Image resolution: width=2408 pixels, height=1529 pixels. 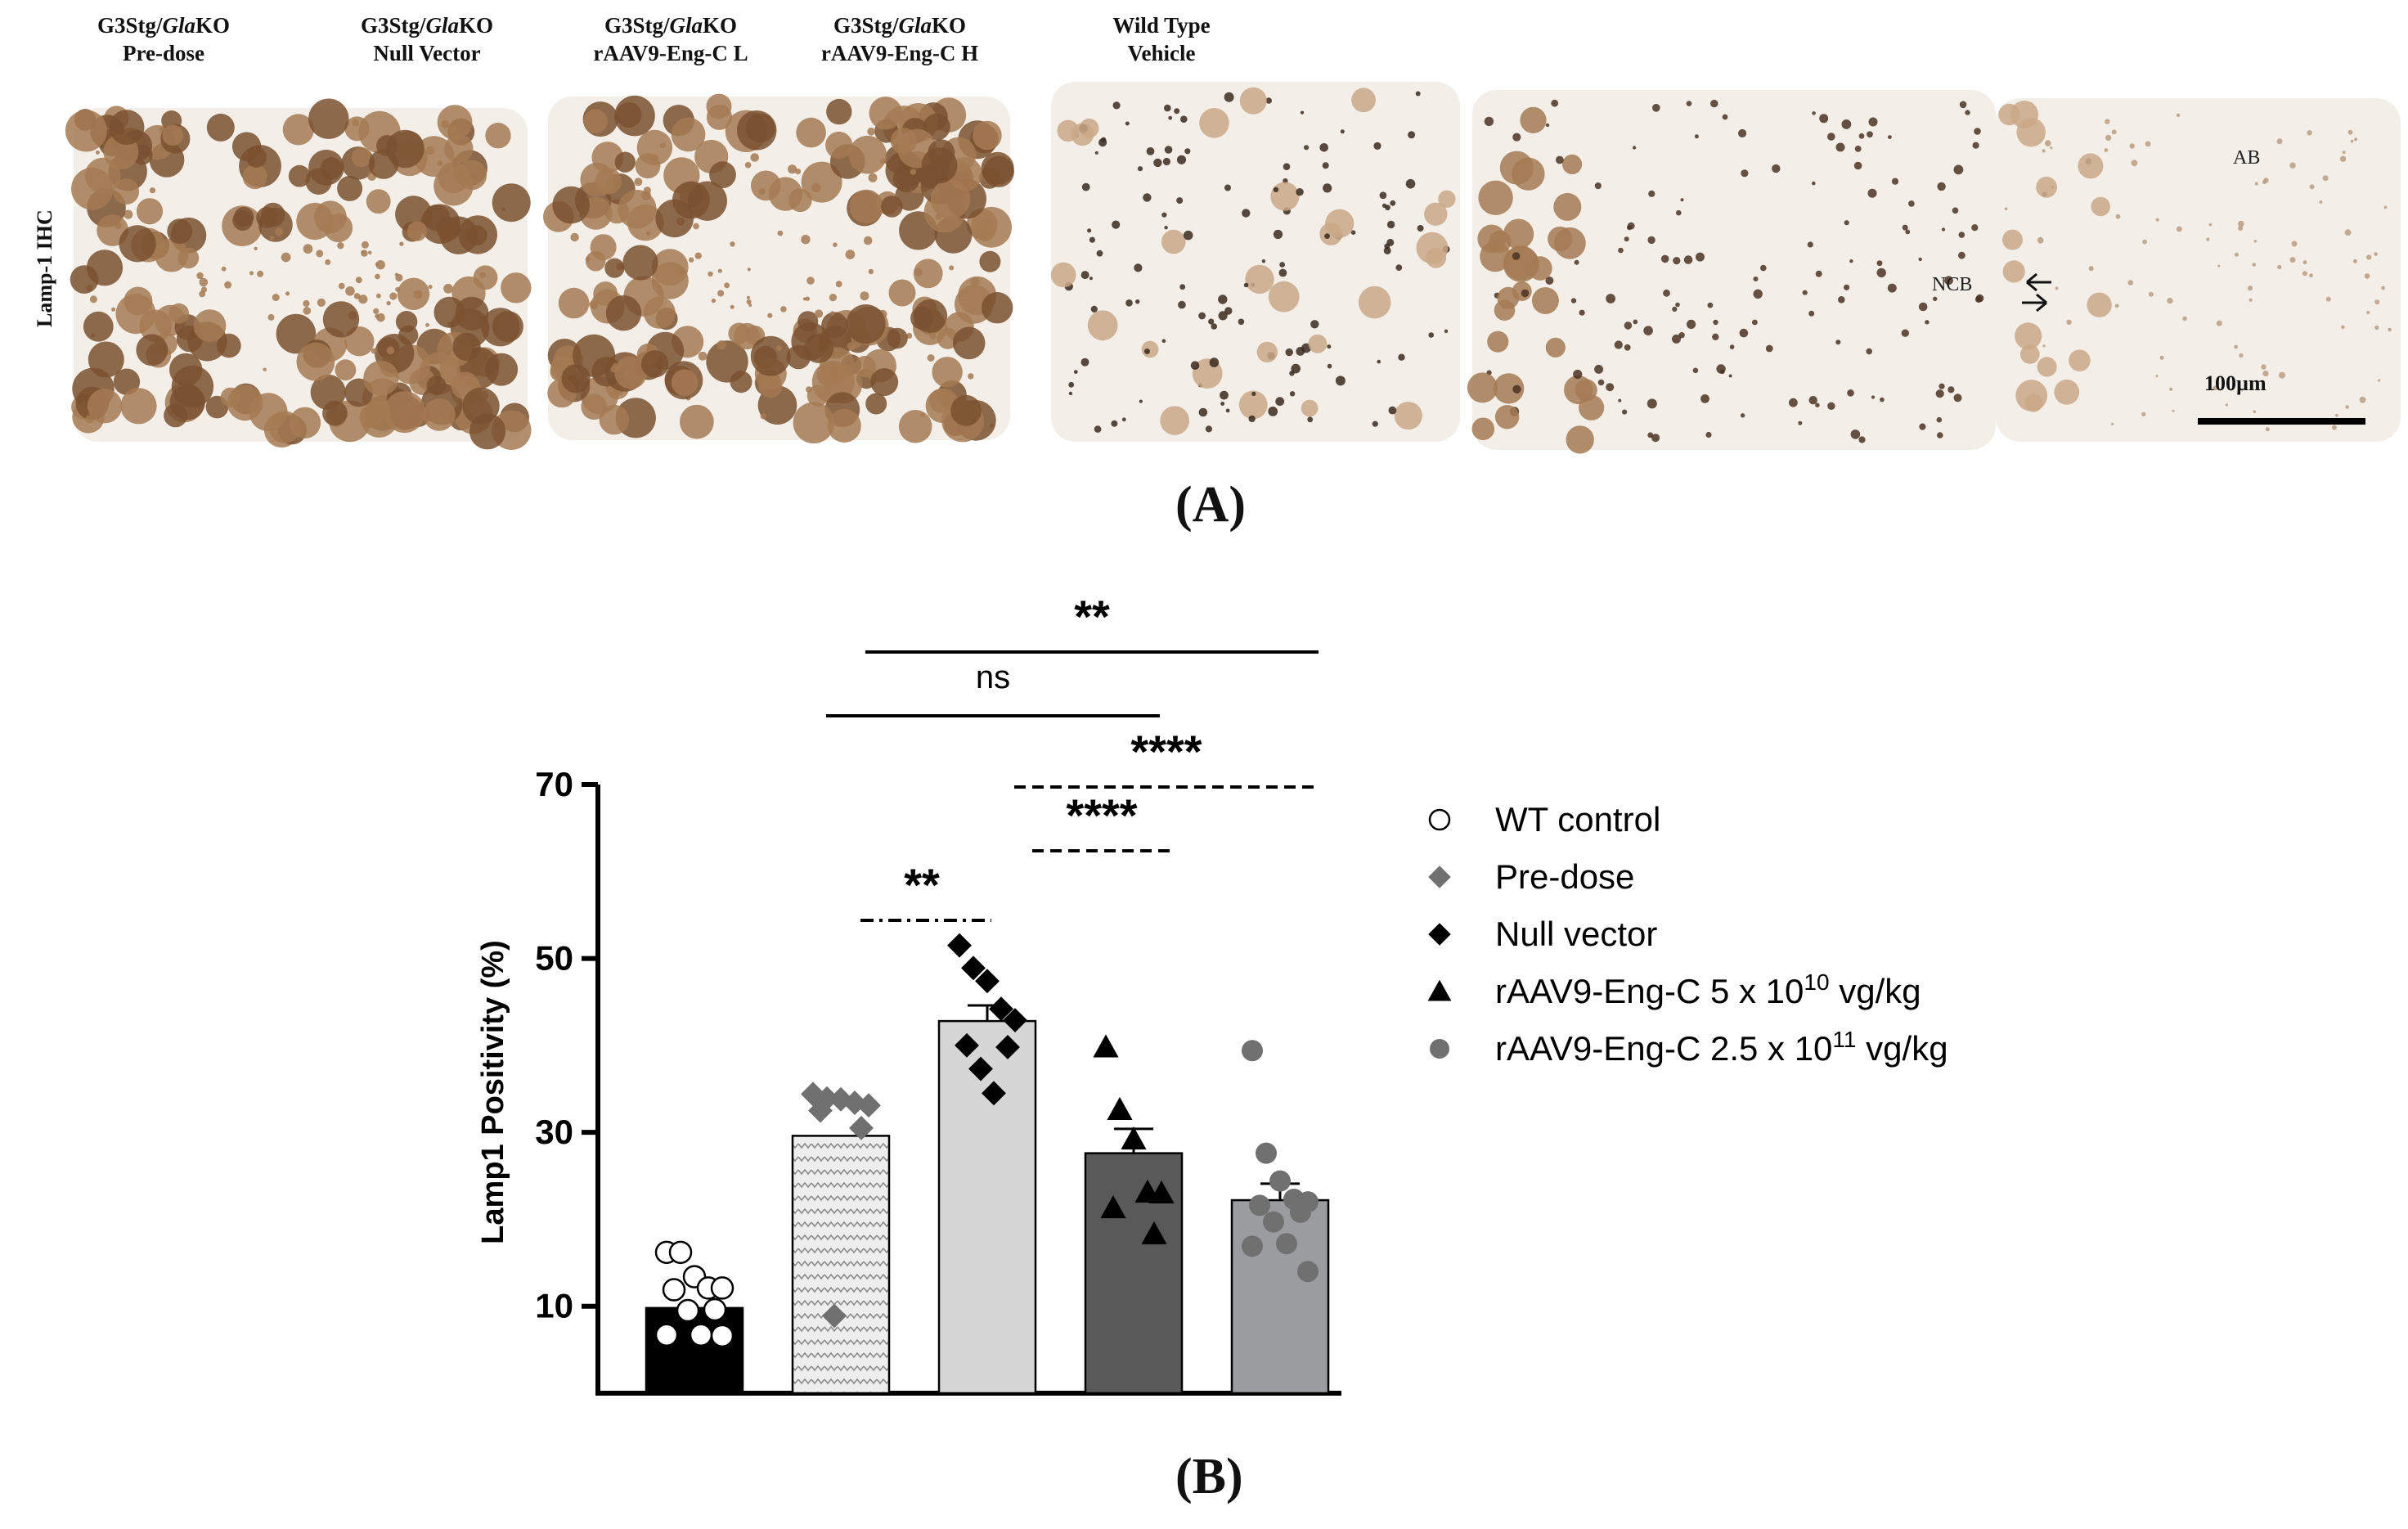 I want to click on panel-title-raav9-low: G3Stg/GlaKO rAAV9-Eng-C L, so click(x=671, y=39).